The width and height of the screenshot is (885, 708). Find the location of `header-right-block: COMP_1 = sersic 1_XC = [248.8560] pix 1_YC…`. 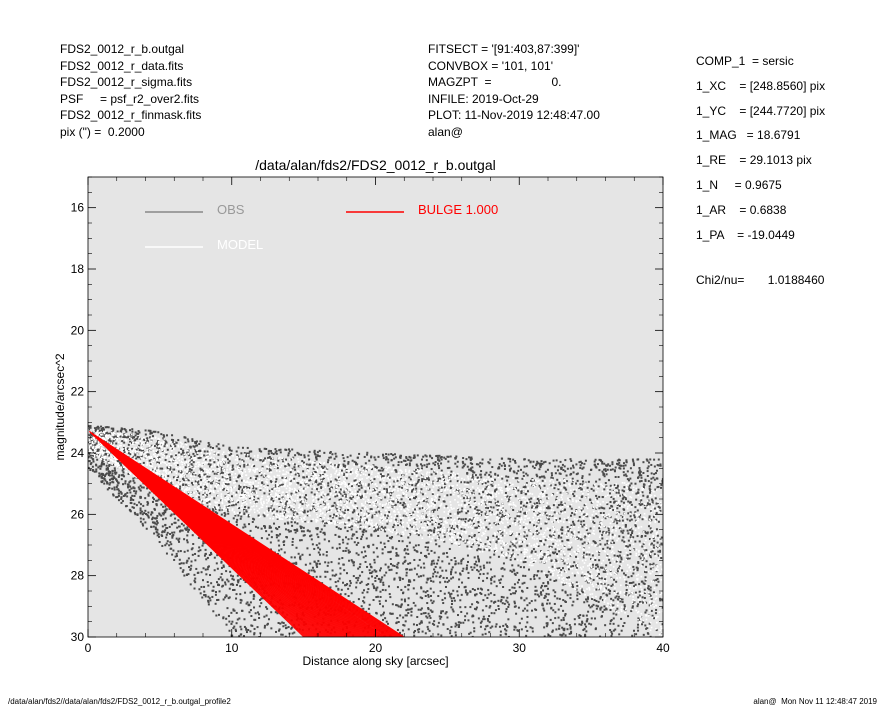

header-right-block: COMP_1 = sersic 1_XC = [248.8560] pix 1_YC… is located at coordinates (760, 148).